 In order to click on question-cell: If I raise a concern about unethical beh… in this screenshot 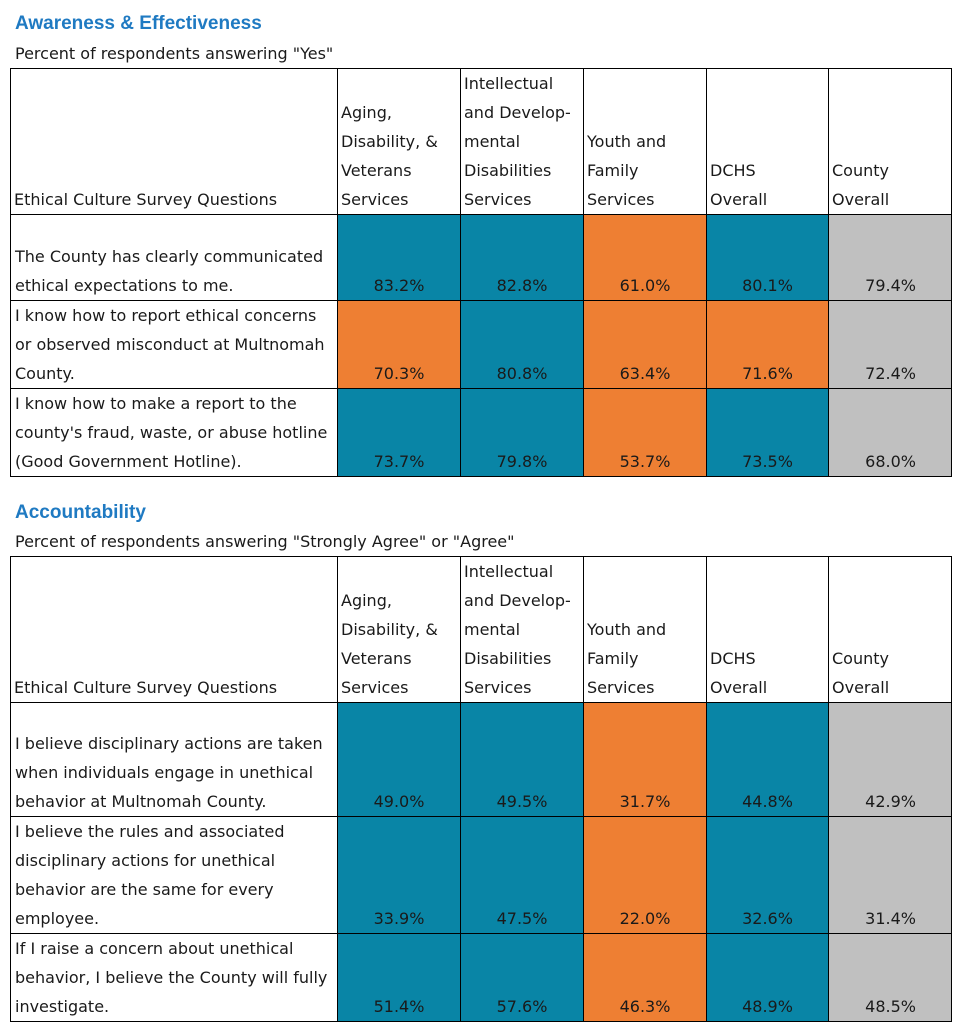, I will do `click(174, 977)`.